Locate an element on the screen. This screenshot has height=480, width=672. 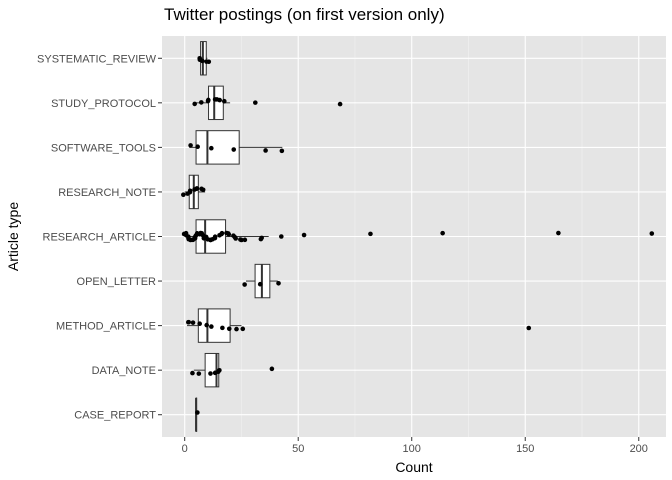
boxplot-case-report is located at coordinates (196, 414).